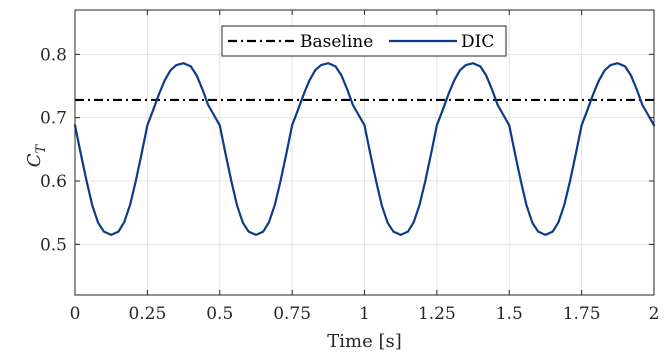 The image size is (669, 354). I want to click on y-tick-label: 0.6, so click(53, 182).